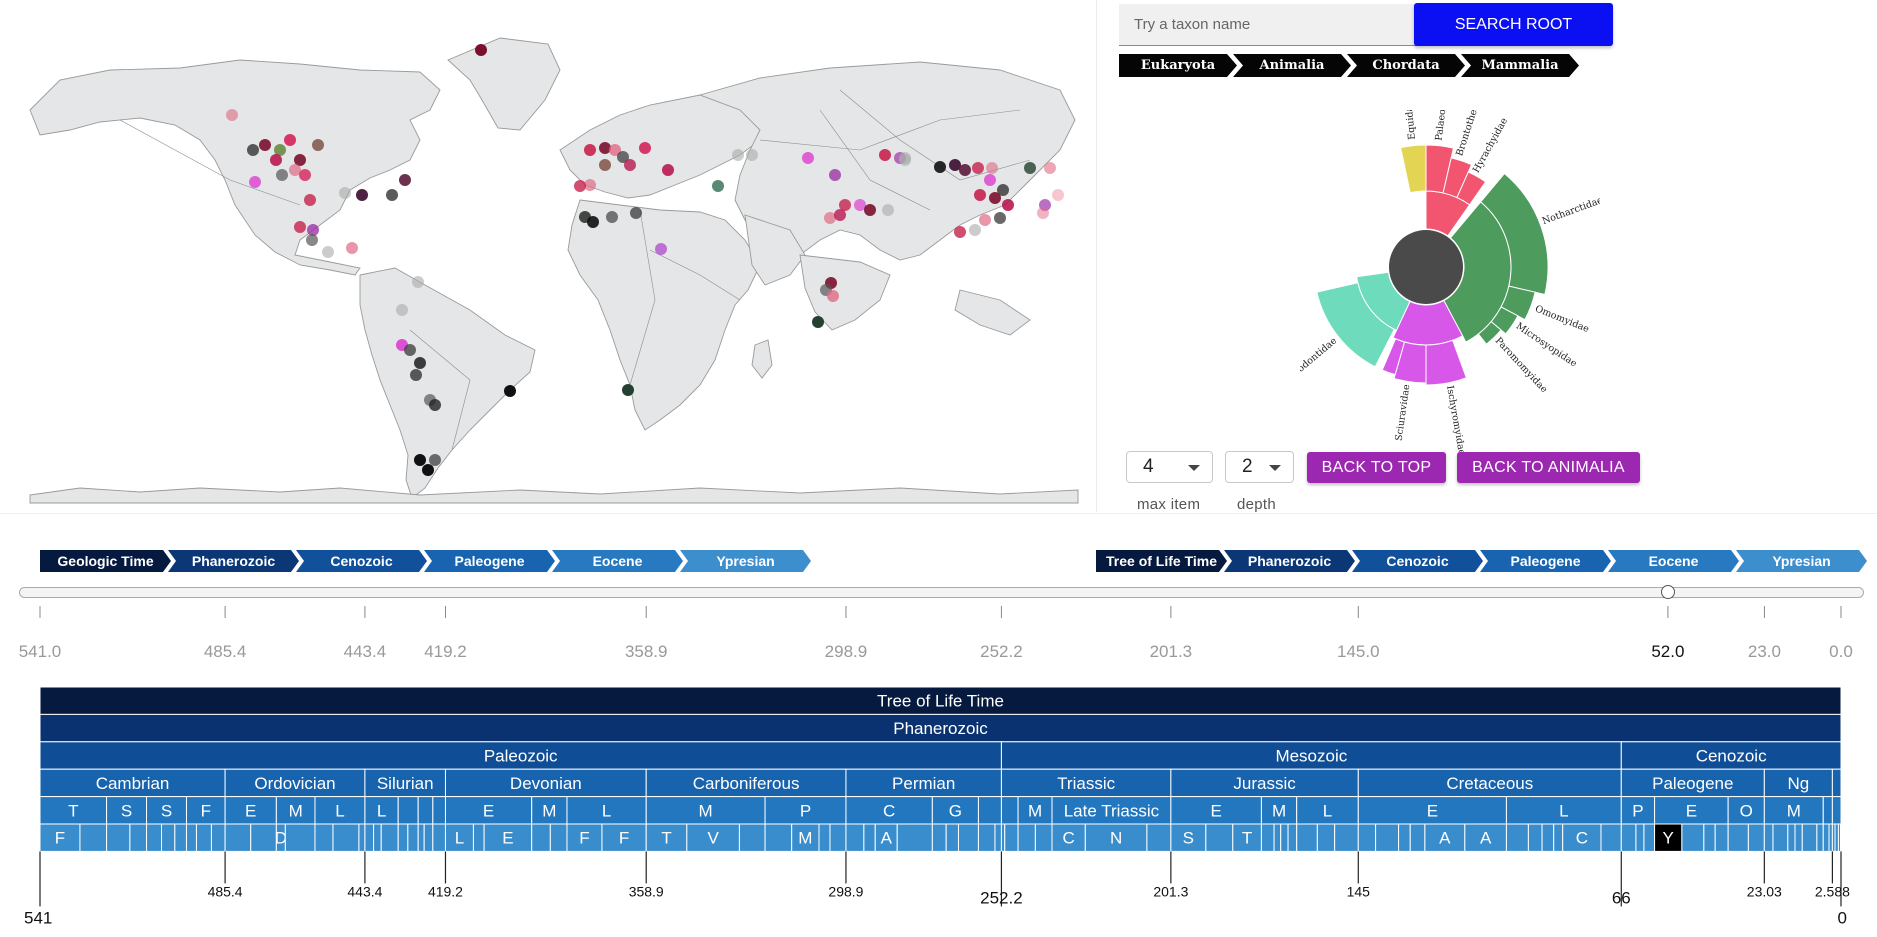 This screenshot has width=1877, height=937. Describe the element at coordinates (361, 561) in the screenshot. I see `time-crumb: Cenozoic` at that location.